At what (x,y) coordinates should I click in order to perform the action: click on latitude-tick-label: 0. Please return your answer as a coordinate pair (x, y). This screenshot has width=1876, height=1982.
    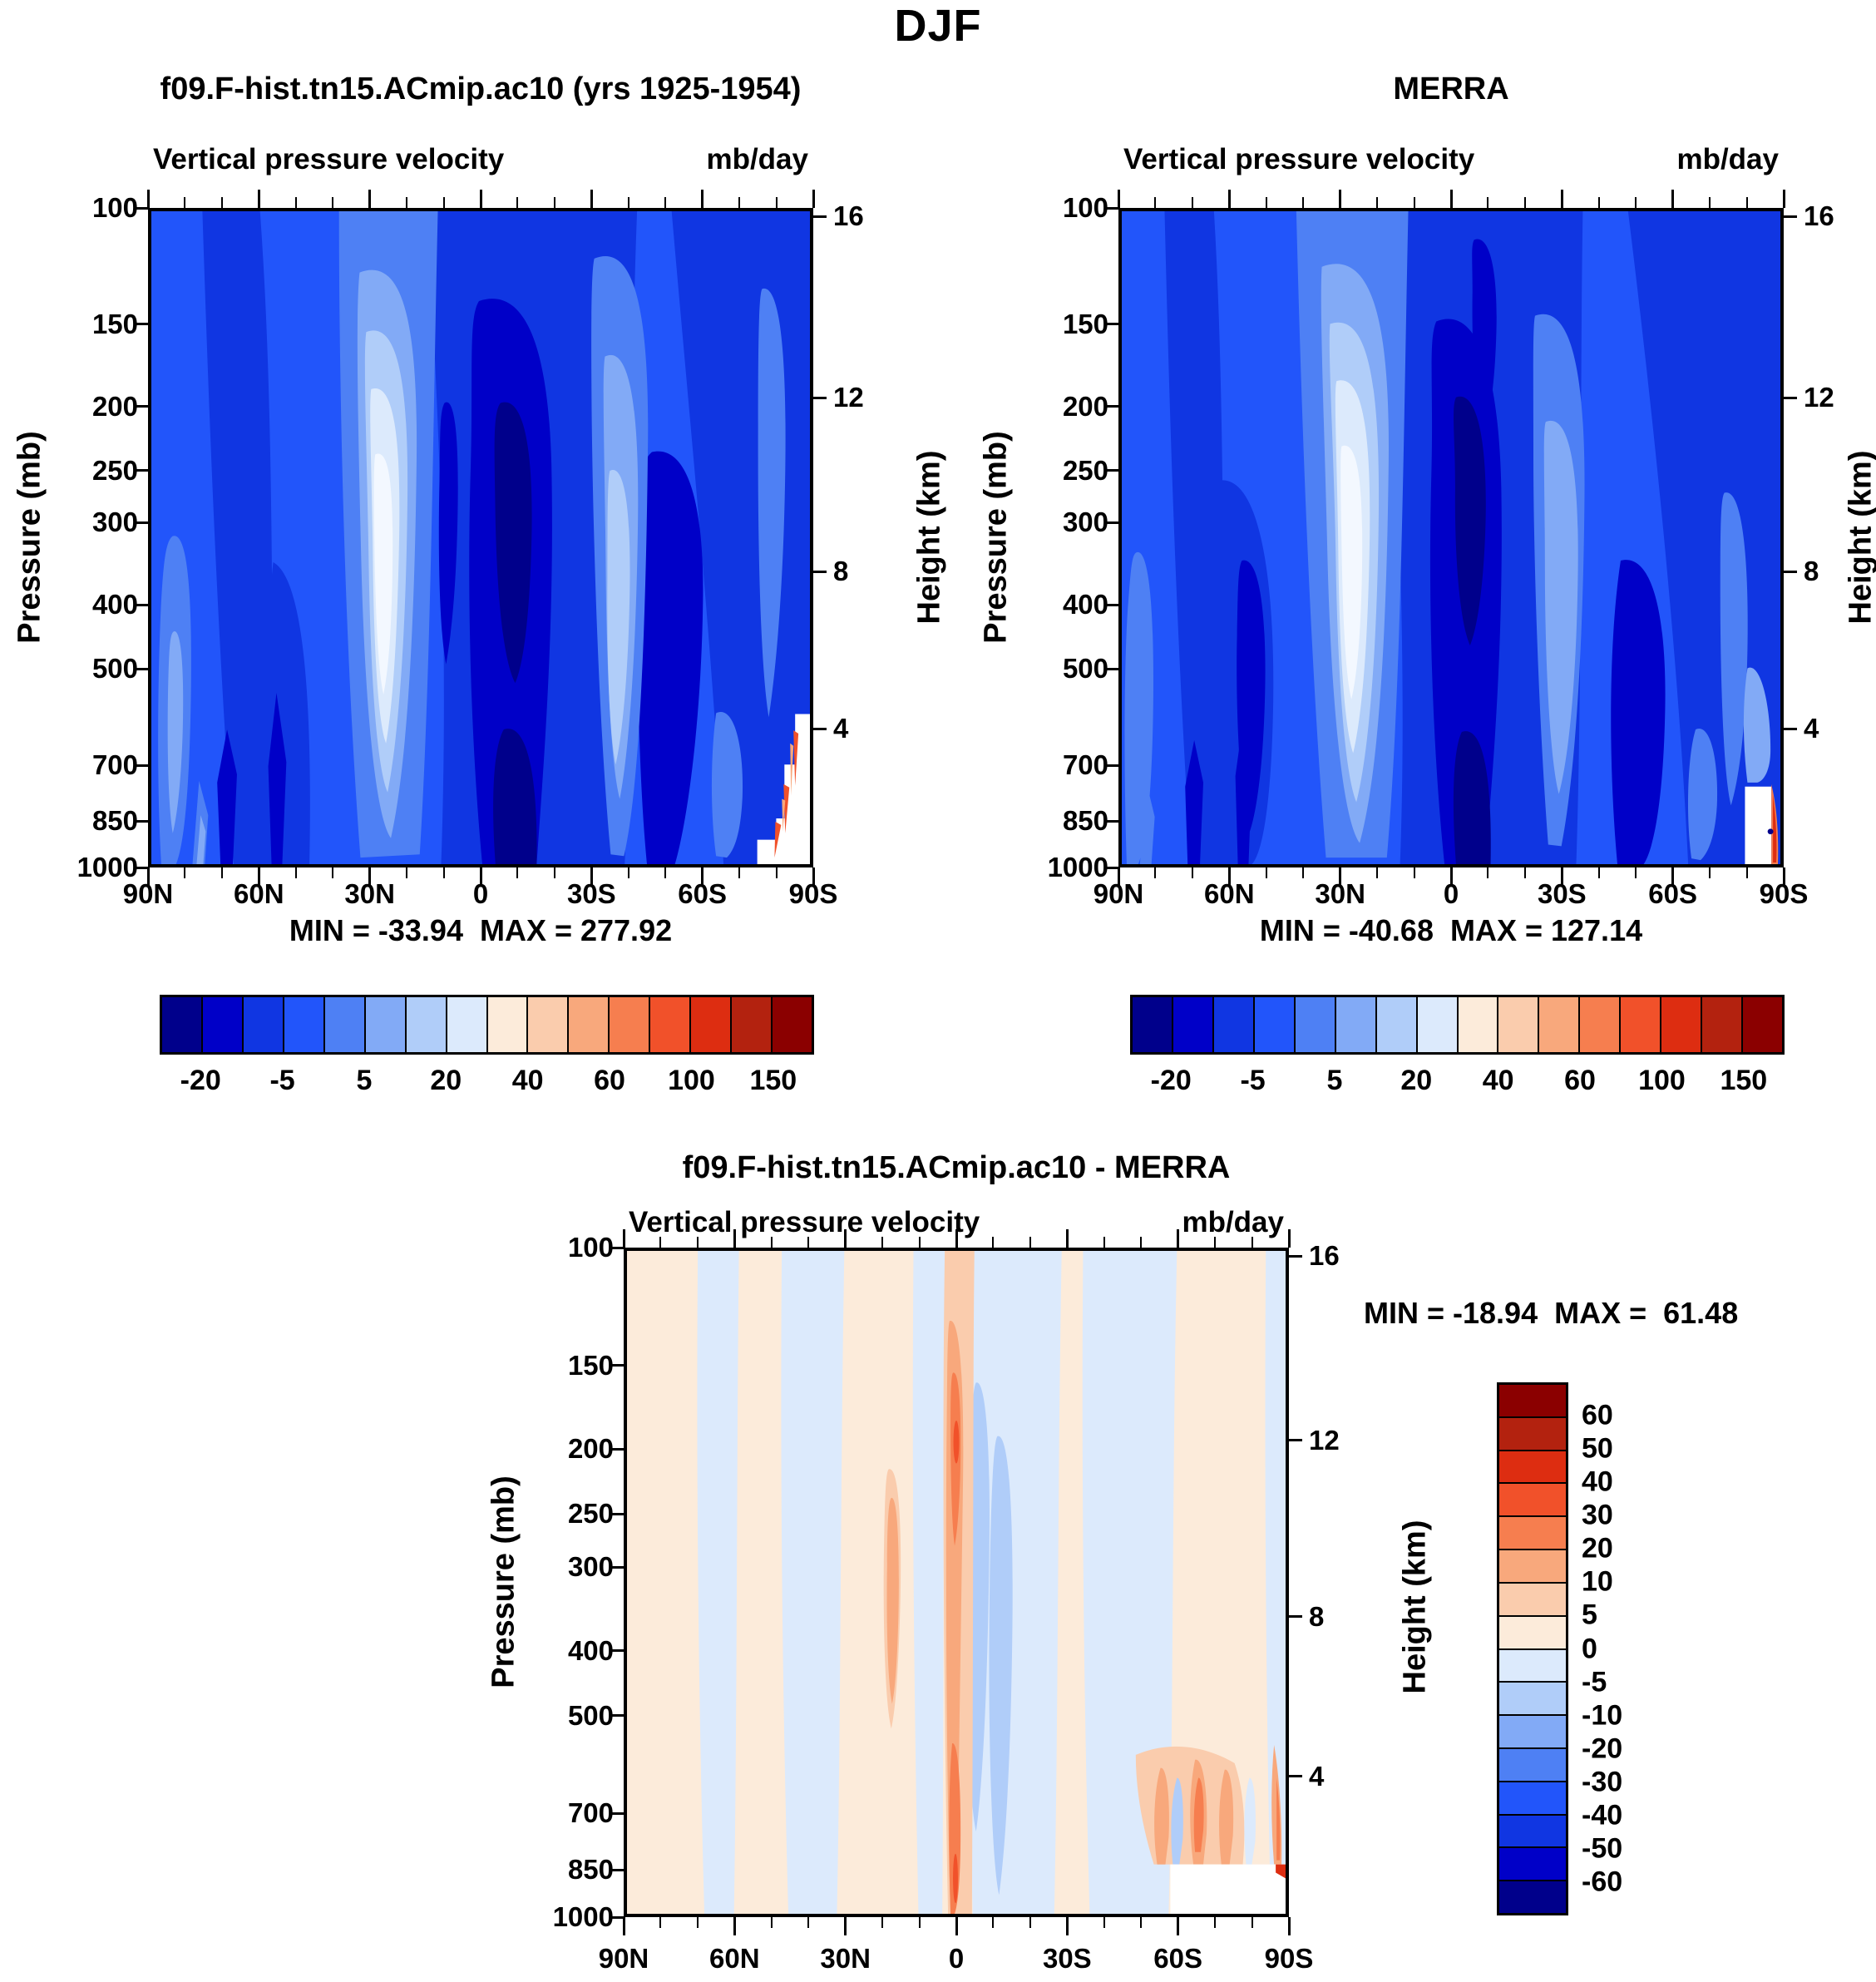
    Looking at the image, I should click on (481, 893).